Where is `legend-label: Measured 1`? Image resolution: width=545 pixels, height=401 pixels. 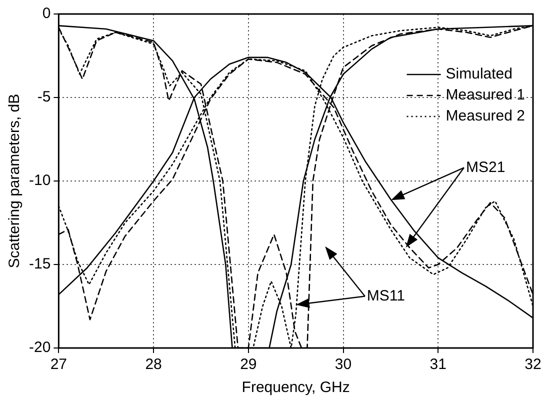 legend-label: Measured 1 is located at coordinates (486, 95).